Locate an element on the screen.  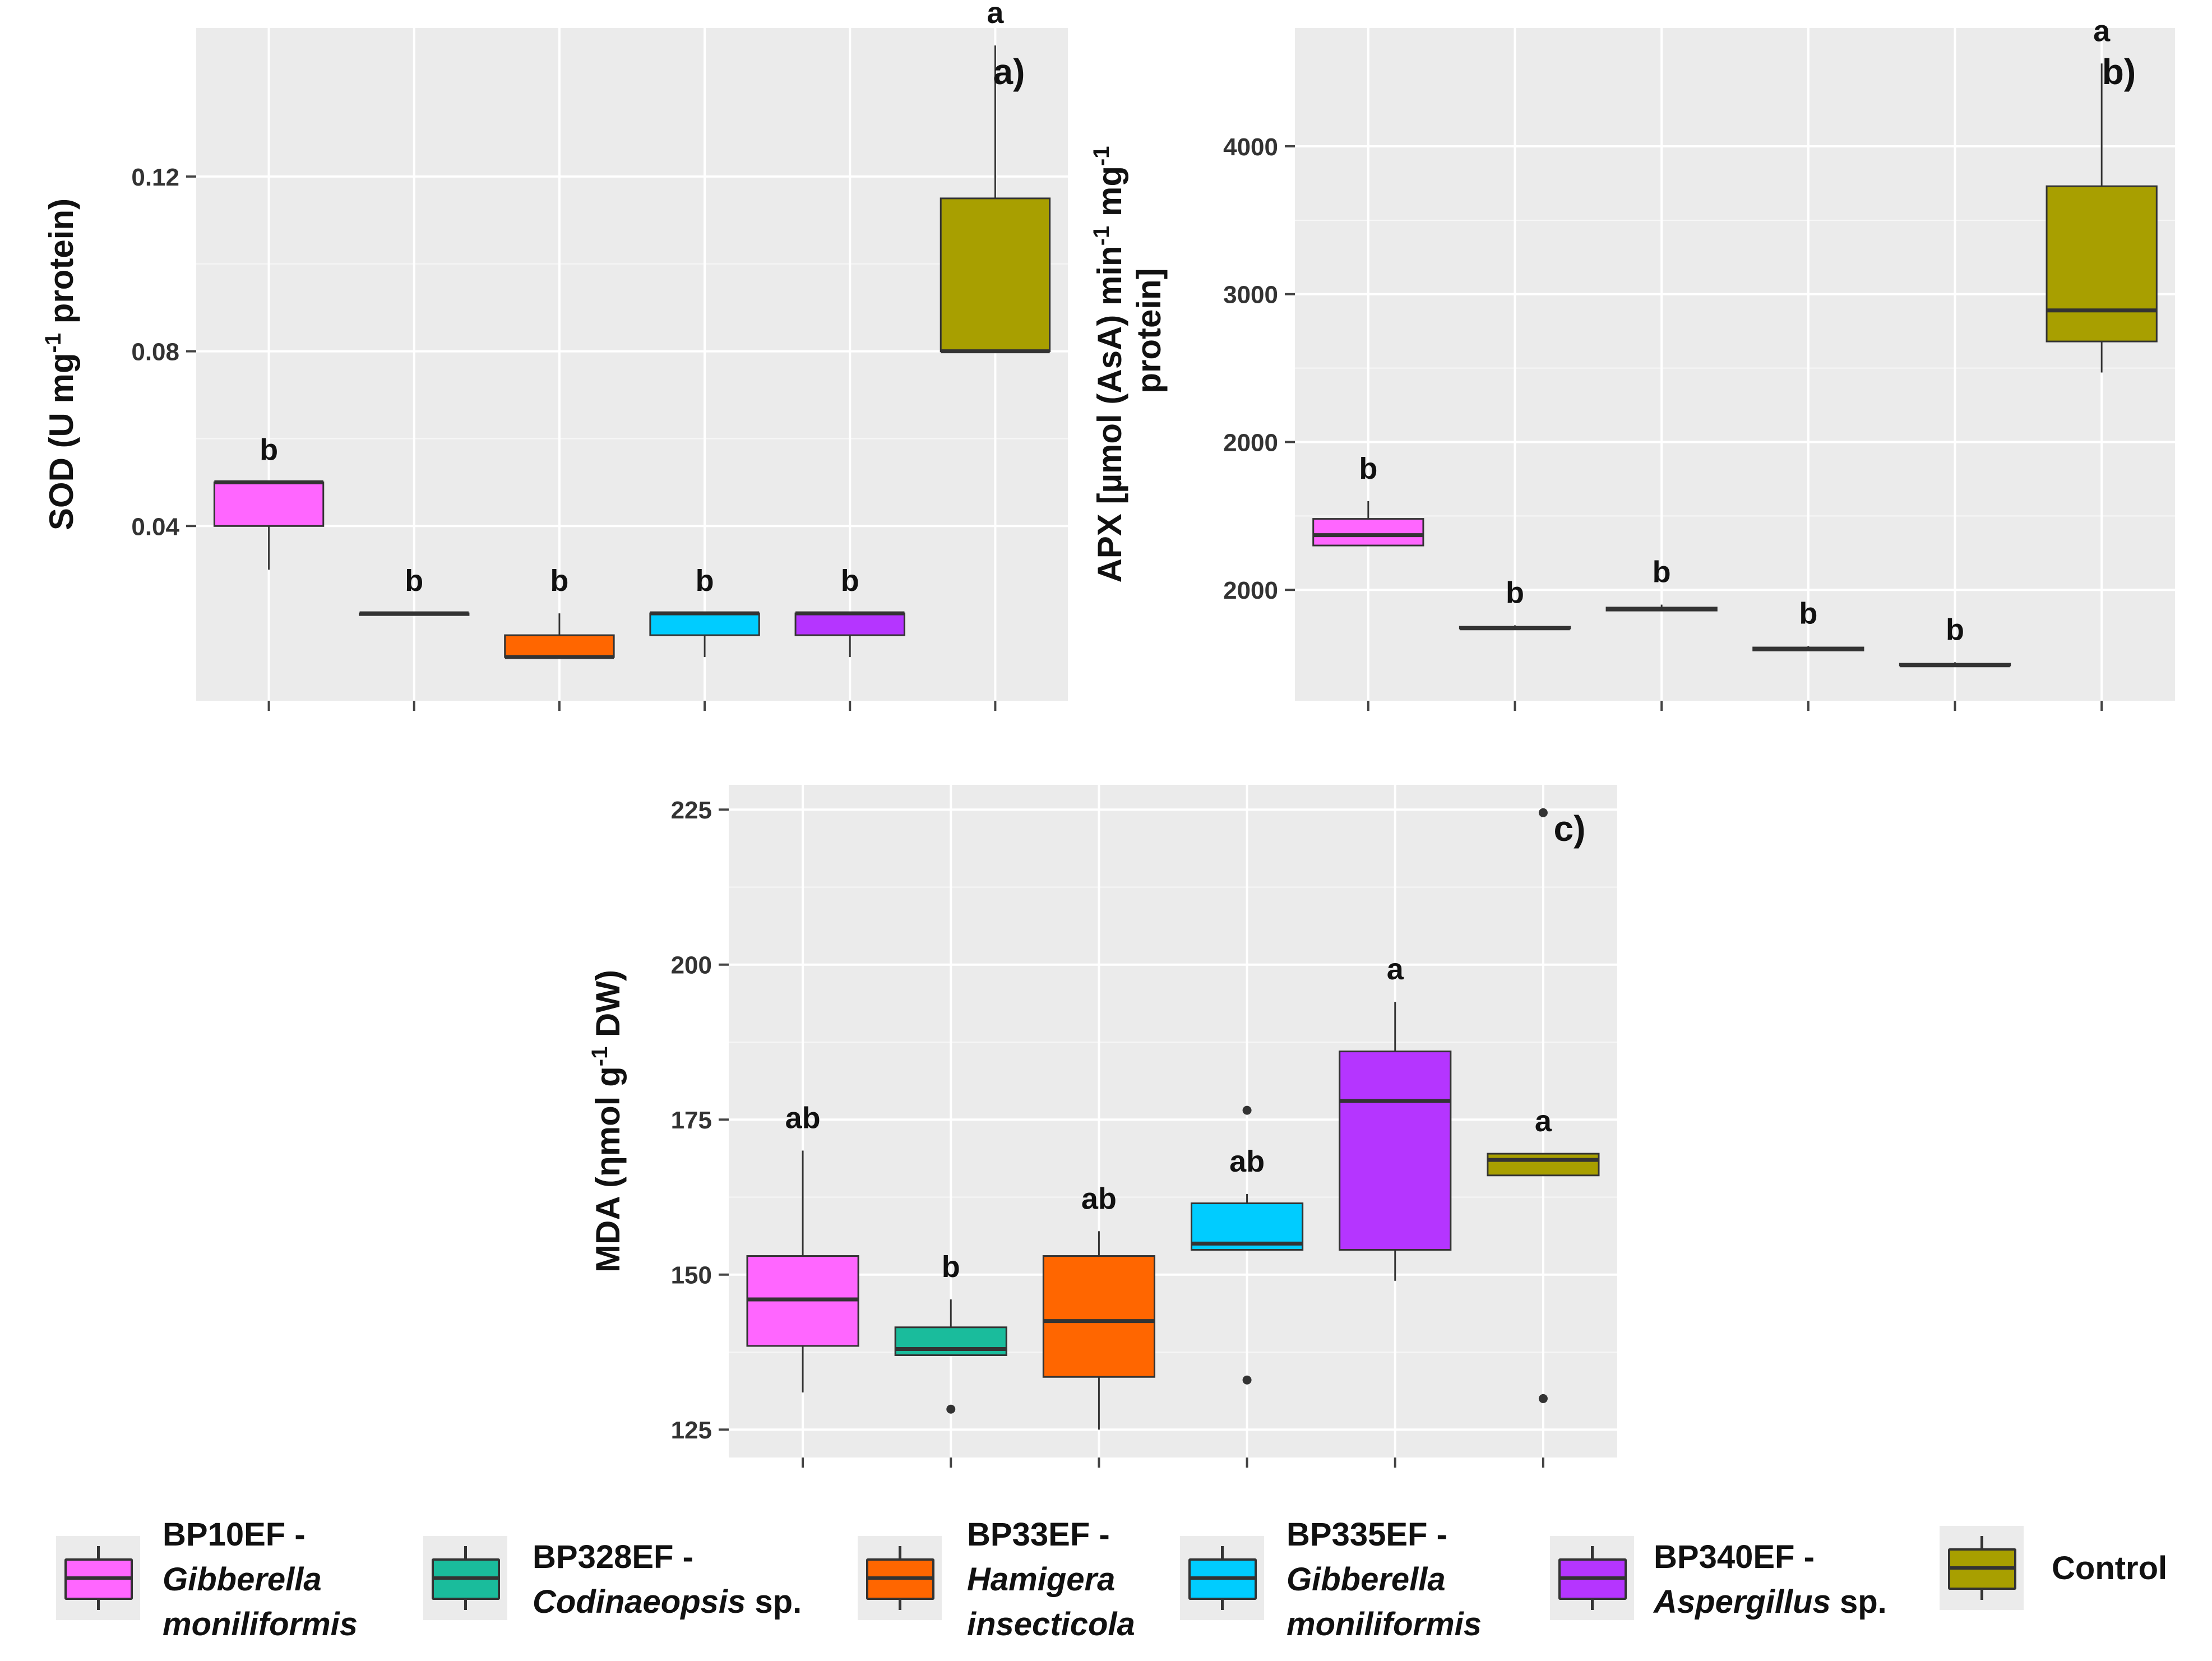
box-bp335ef is located at coordinates (704, 624).